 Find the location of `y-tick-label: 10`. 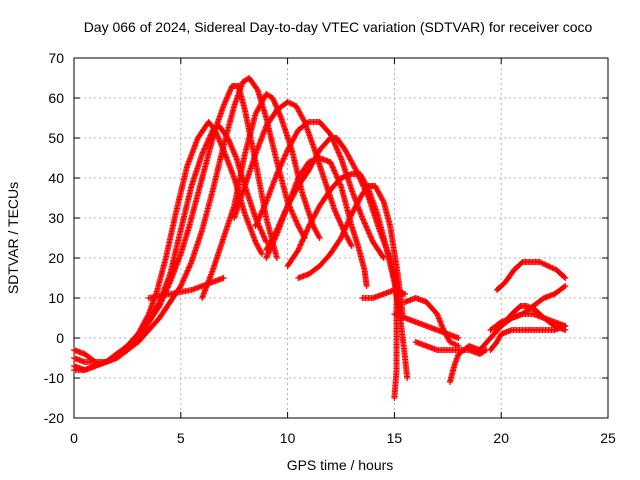

y-tick-label: 10 is located at coordinates (56, 298).